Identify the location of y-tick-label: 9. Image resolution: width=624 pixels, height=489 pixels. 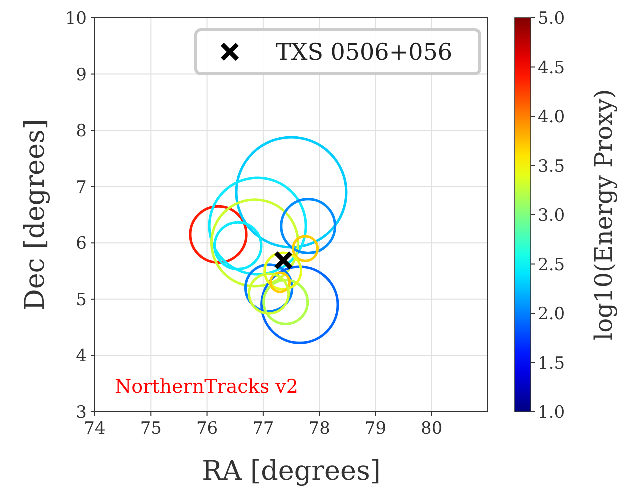
(81, 75).